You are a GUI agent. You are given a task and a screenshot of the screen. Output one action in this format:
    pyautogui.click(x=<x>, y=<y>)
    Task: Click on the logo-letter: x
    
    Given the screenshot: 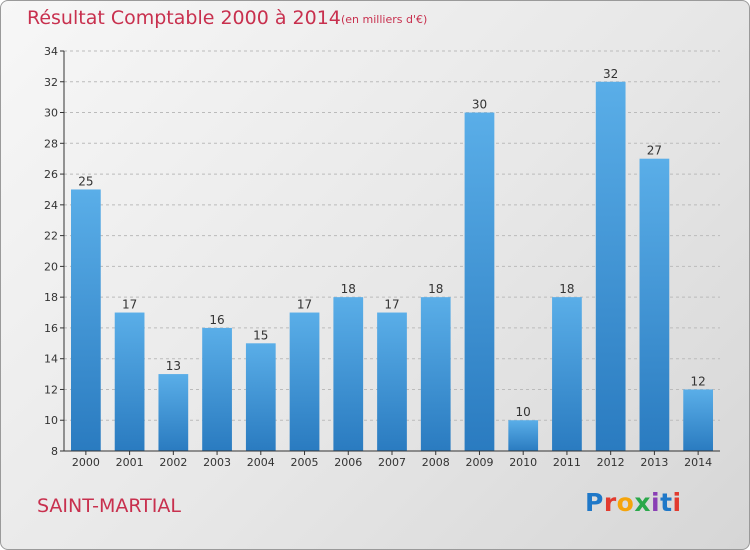 What is the action you would take?
    pyautogui.click(x=642, y=502)
    